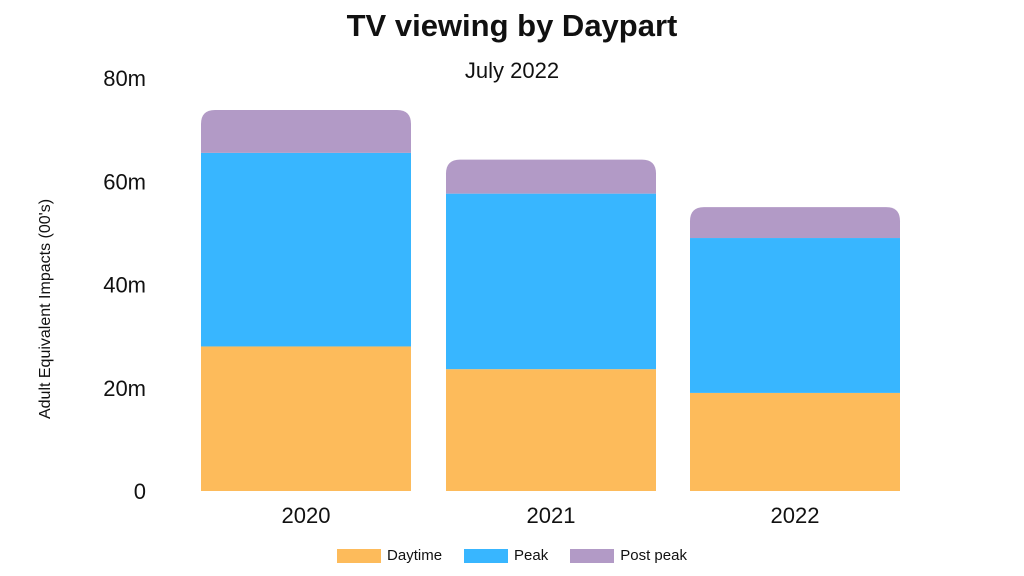 This screenshot has height=576, width=1024. Describe the element at coordinates (306, 418) in the screenshot. I see `bar-segment-daytime-2020` at that location.